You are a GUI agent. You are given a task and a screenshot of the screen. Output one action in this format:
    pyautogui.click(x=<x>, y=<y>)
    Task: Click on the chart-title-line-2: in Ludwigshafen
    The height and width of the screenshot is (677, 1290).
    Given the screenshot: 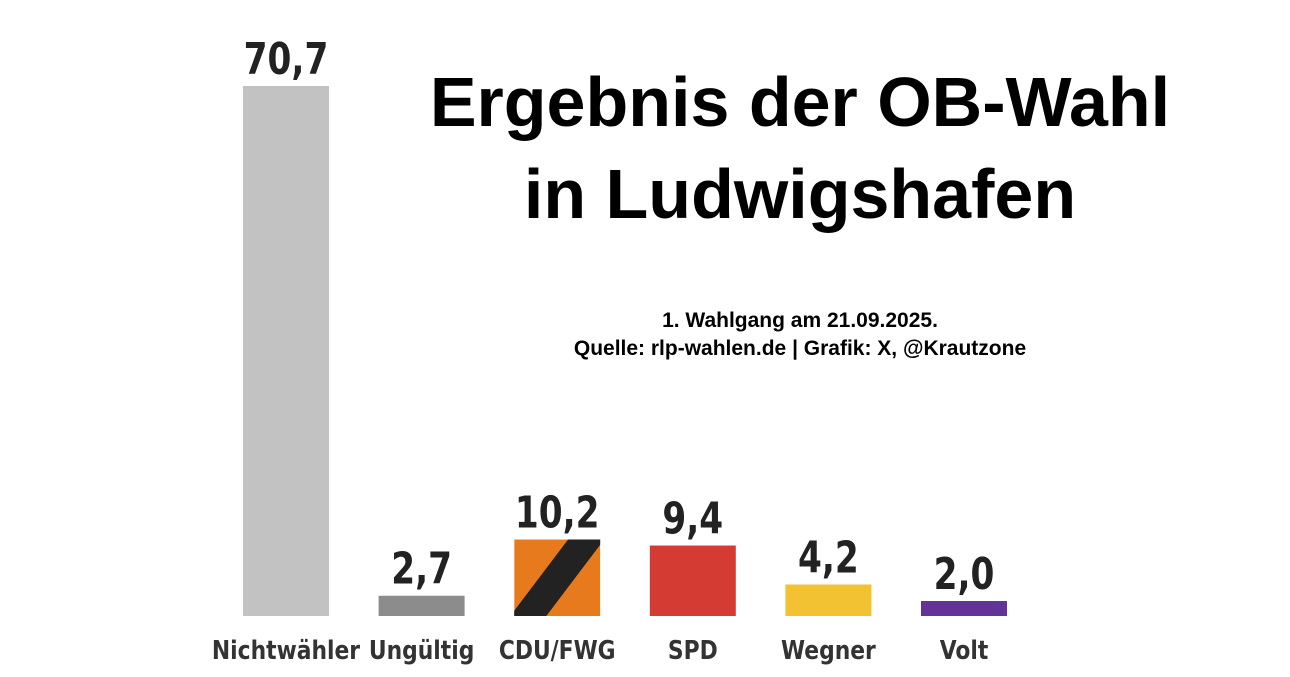 What is the action you would take?
    pyautogui.click(x=800, y=194)
    